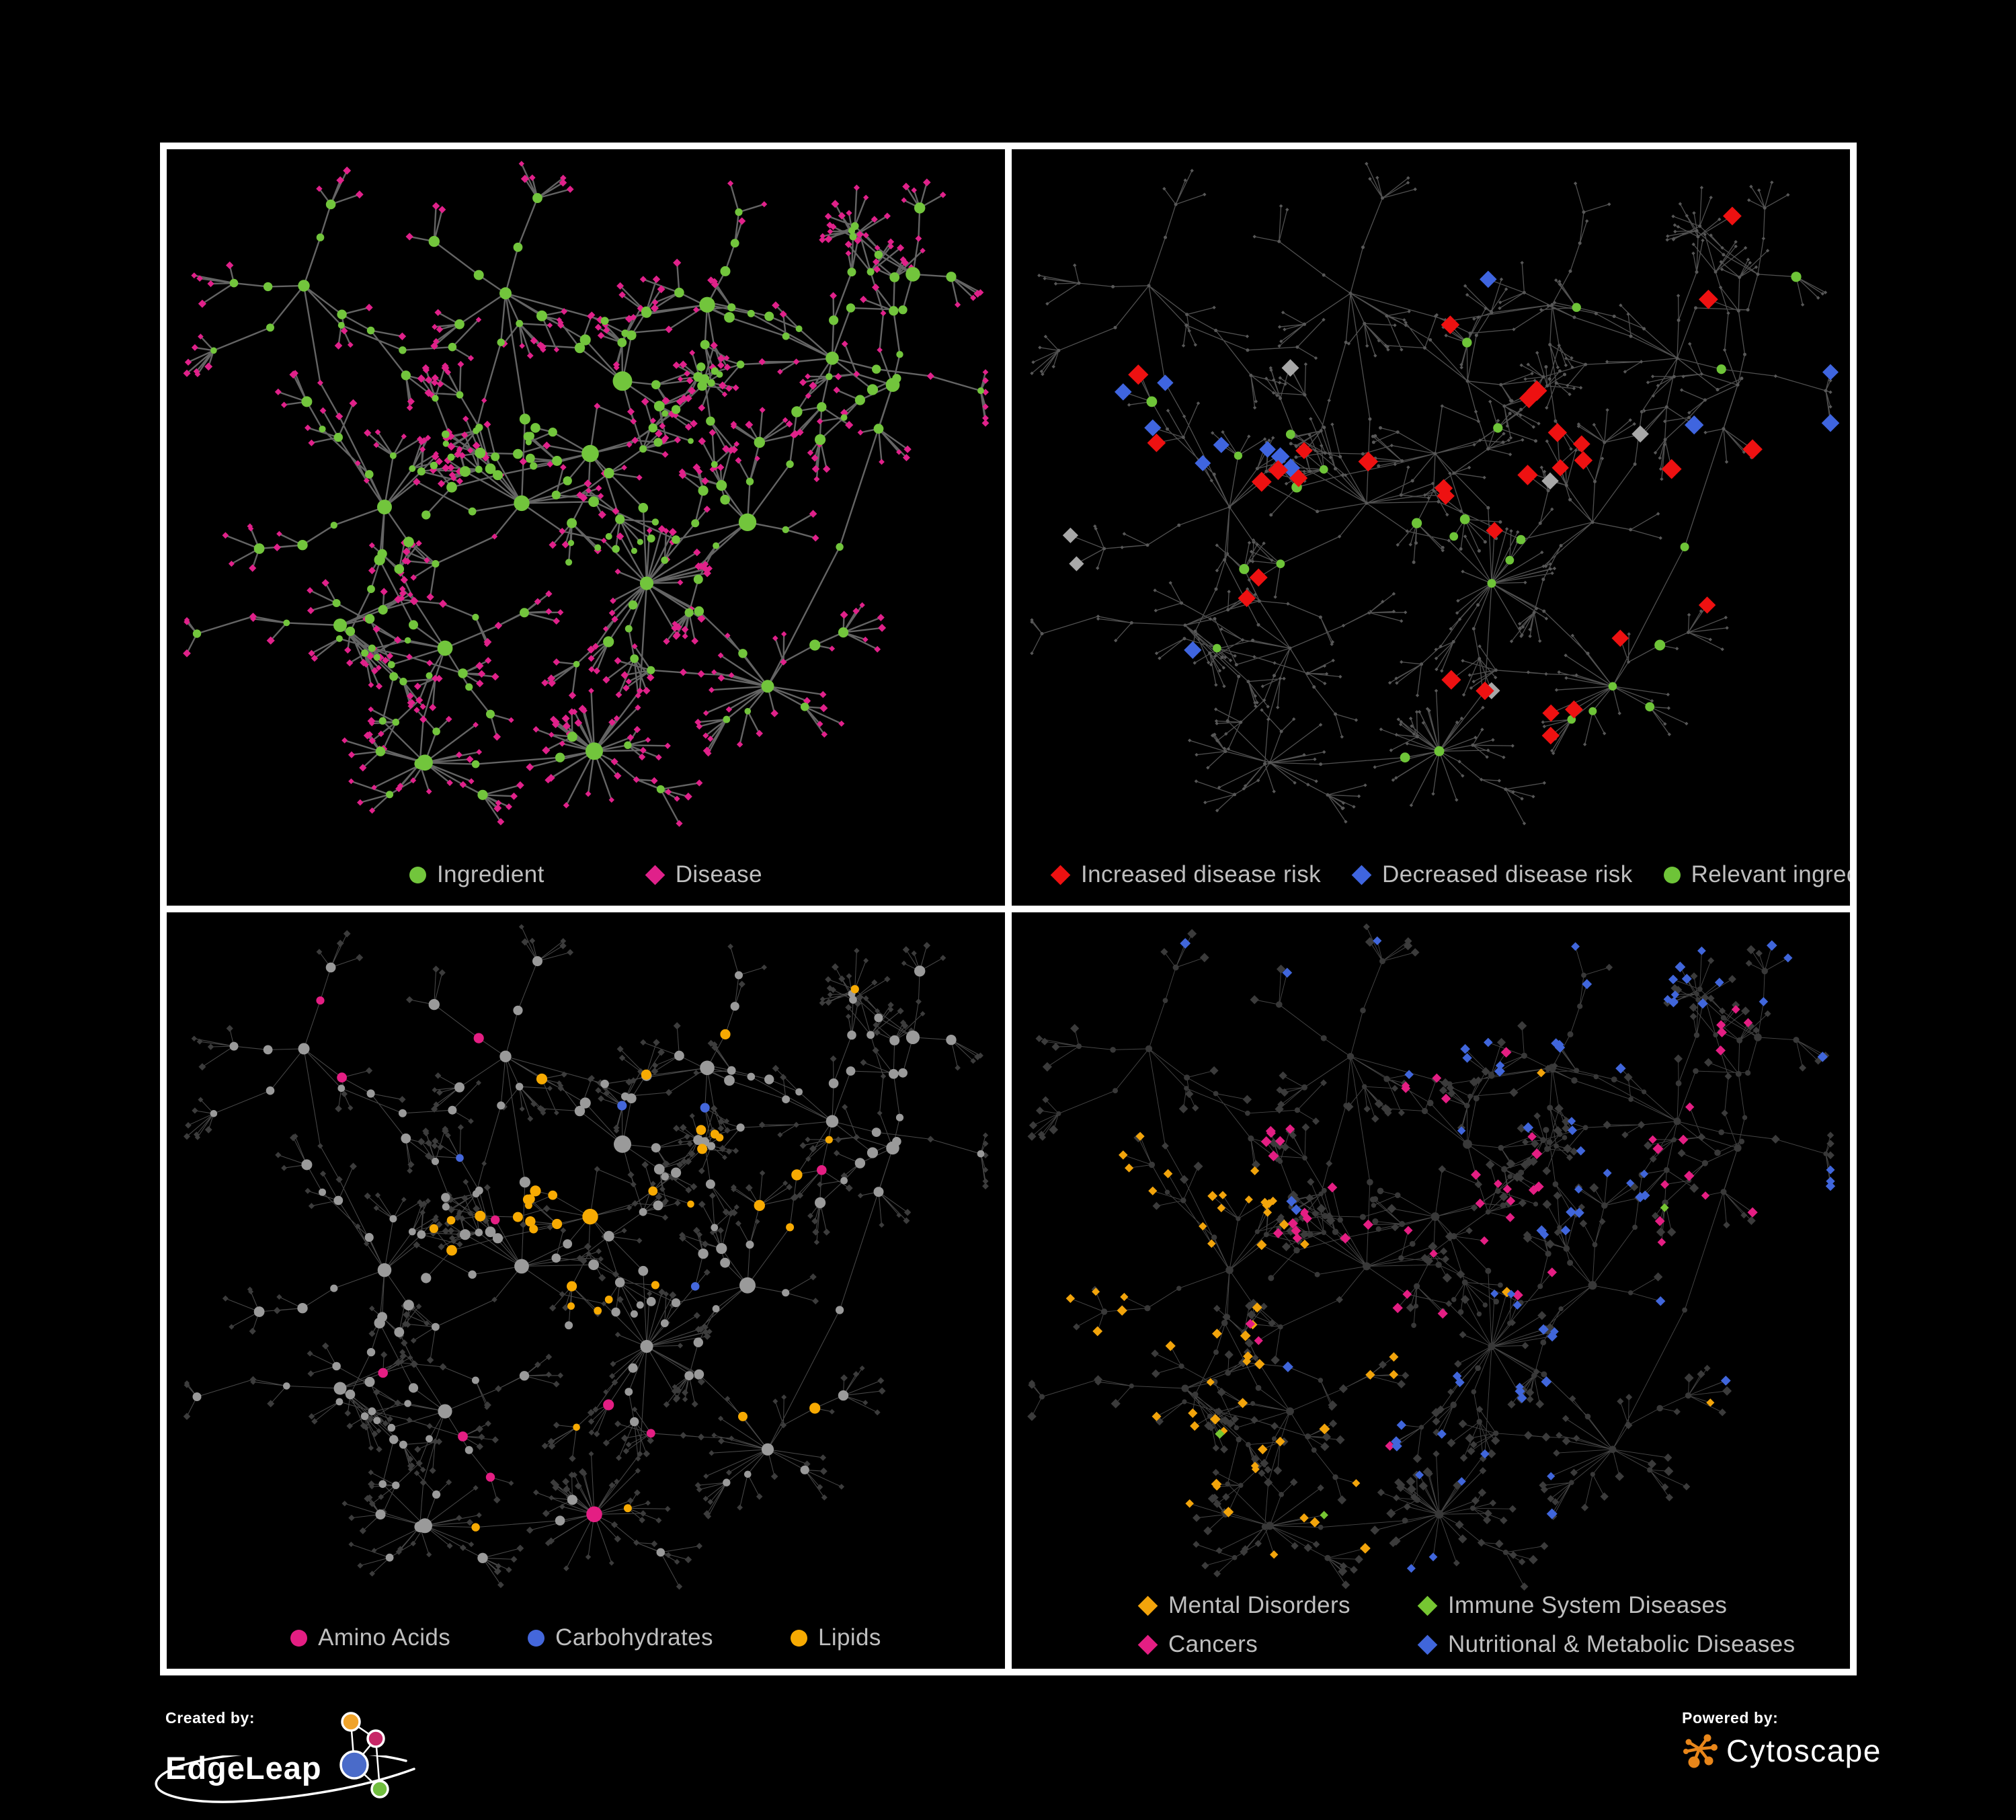 The width and height of the screenshot is (2016, 1820). What do you see at coordinates (384, 1637) in the screenshot?
I see `legend-label: Amino Acids` at bounding box center [384, 1637].